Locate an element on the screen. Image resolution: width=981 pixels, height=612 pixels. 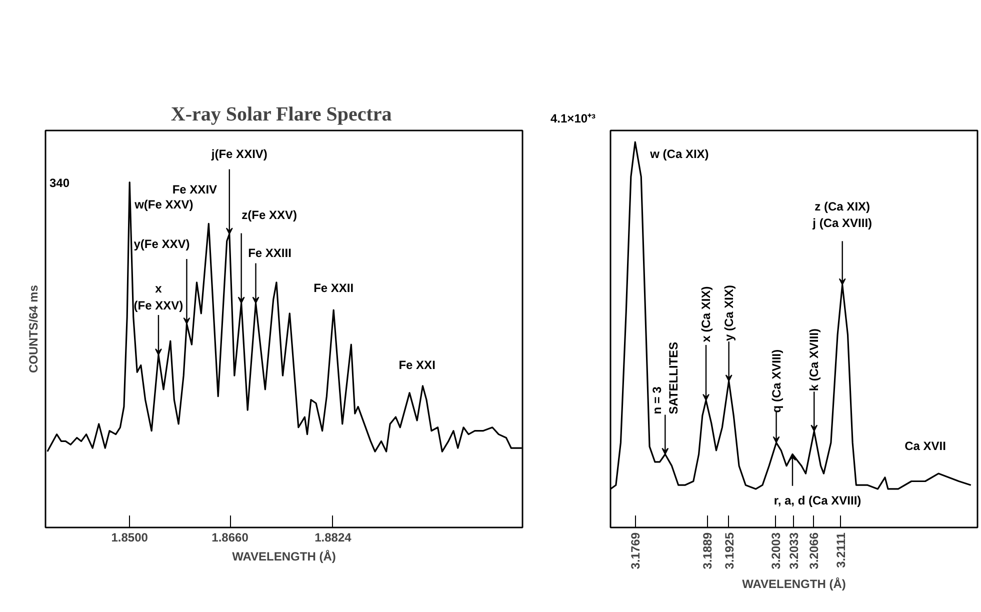
text: 4.1×10⁺³ is located at coordinates (573, 119).